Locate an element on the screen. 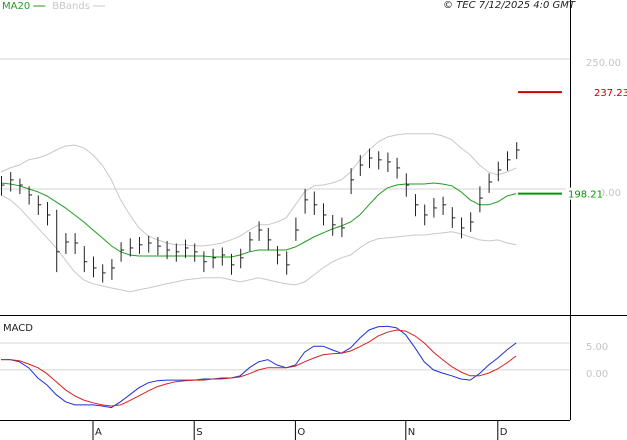 This screenshot has width=627, height=440. x-tick-label: N is located at coordinates (411, 432).